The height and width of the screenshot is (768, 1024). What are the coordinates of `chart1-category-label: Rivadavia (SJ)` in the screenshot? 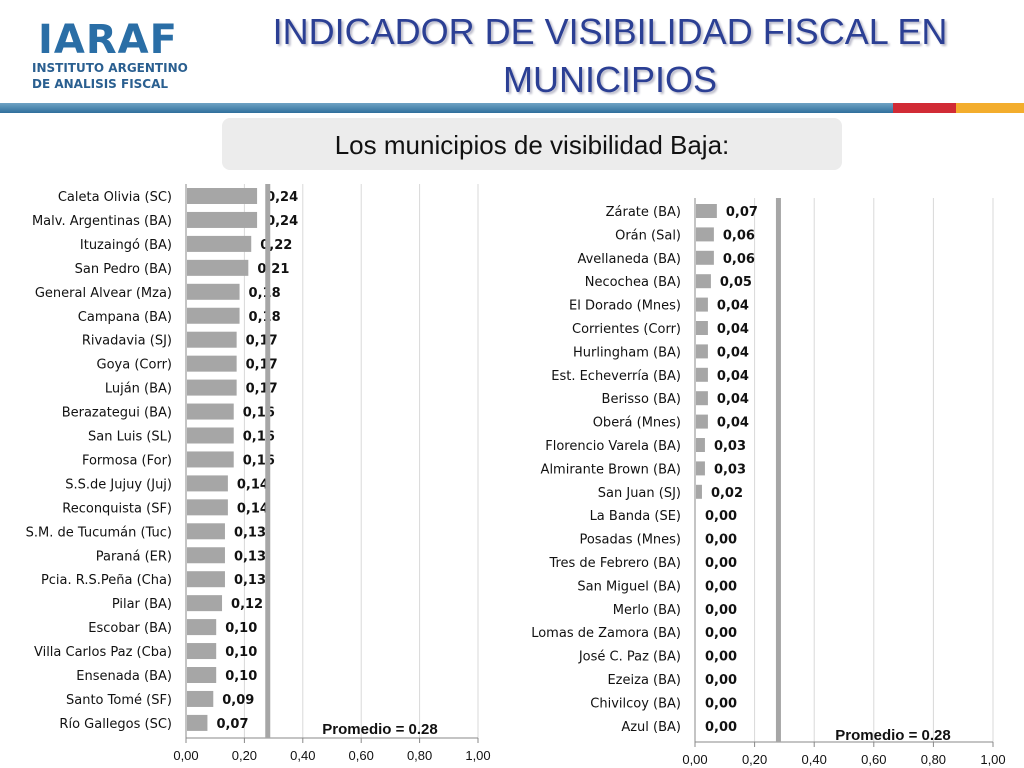 It's located at (127, 341).